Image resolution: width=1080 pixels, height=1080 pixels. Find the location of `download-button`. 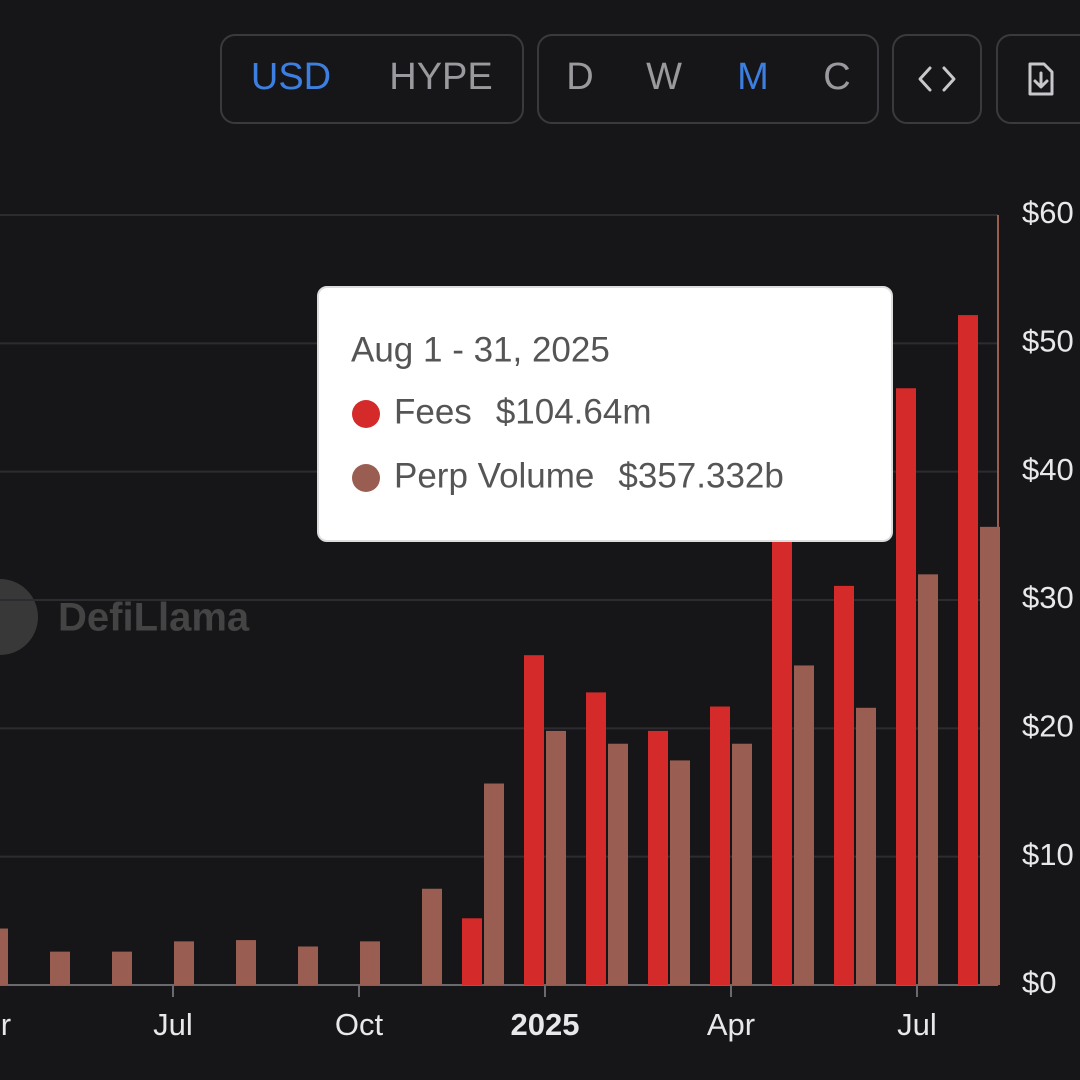

download-button is located at coordinates (1038, 79).